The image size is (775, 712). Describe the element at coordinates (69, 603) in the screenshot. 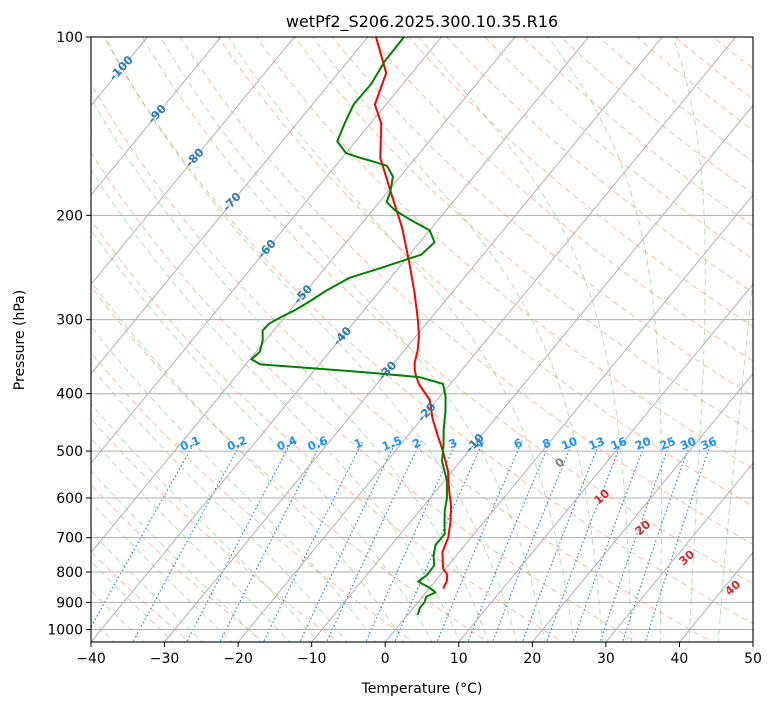

I see `y-tick-label: 900` at that location.